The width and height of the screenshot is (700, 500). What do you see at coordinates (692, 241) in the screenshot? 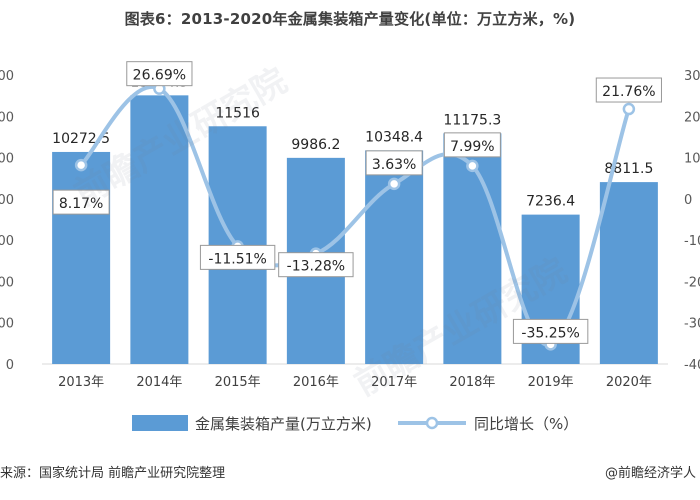
I see `right-axis-tick-label: -10` at bounding box center [692, 241].